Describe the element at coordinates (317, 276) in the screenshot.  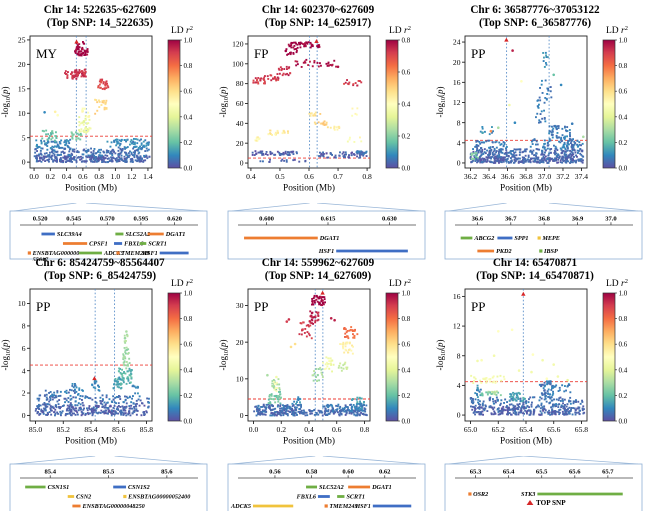
I see `panel-title-line2: (Top SNP: 14_627609)` at that location.